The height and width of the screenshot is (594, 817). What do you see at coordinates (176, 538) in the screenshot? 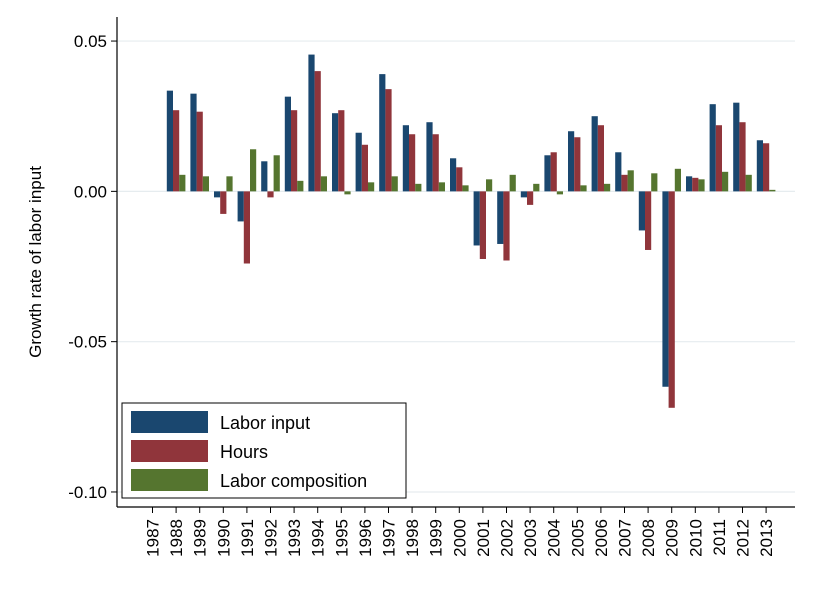
I see `x-tick-label: 1988` at bounding box center [176, 538].